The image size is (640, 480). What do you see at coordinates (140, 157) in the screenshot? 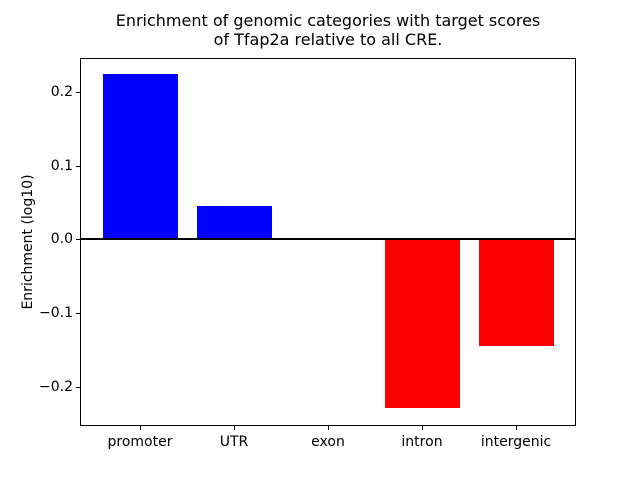
I see `bar-promoter` at bounding box center [140, 157].